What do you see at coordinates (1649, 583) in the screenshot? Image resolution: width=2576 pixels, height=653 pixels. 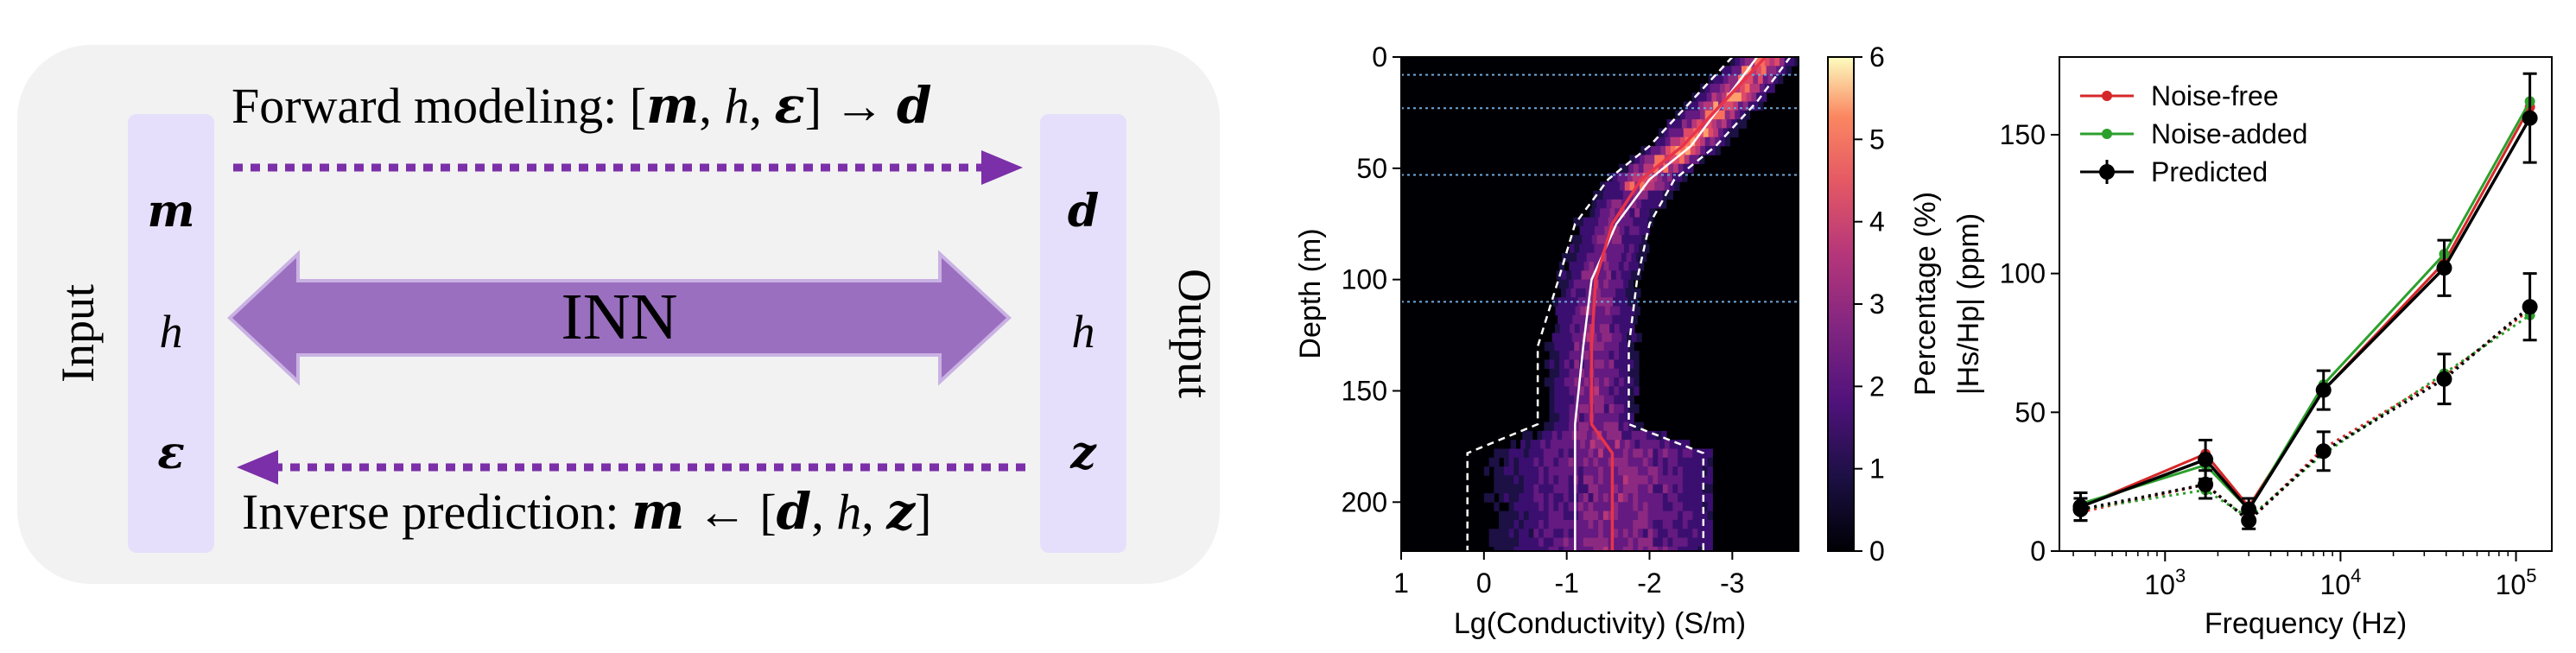 I see `heatmap-x-tick-label: -2` at bounding box center [1649, 583].